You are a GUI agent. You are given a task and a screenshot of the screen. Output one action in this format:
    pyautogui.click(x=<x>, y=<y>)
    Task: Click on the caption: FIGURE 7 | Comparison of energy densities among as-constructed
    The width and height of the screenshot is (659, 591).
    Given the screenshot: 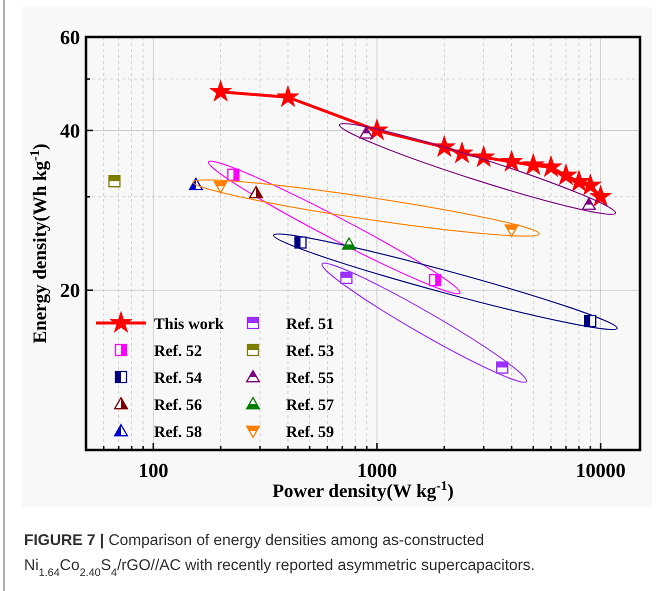 What is the action you would take?
    pyautogui.click(x=254, y=540)
    